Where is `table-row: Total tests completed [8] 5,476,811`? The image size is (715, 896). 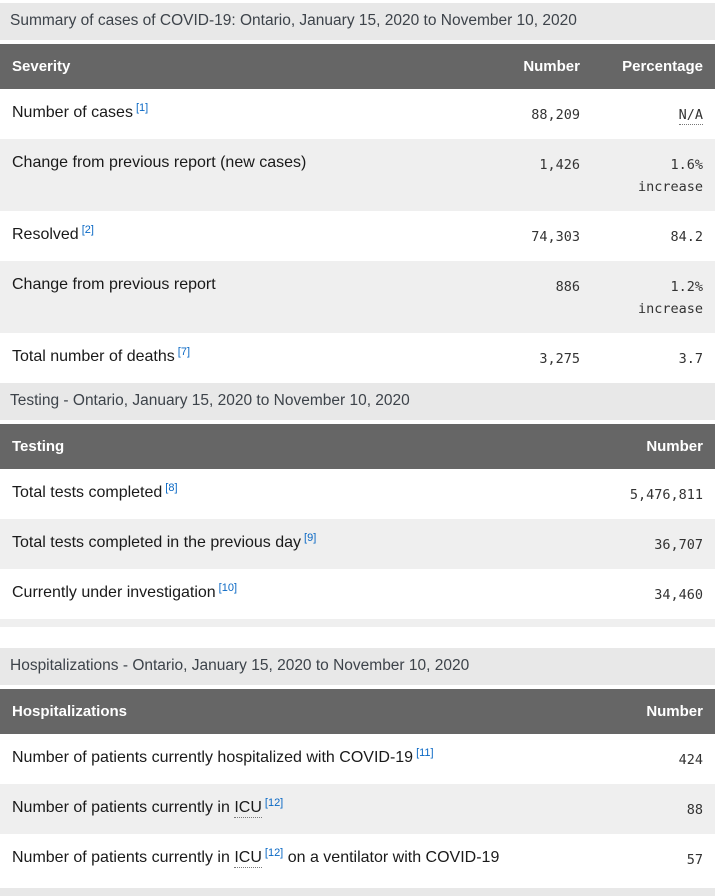
table-row: Total tests completed [8] 5,476,811 is located at coordinates (357, 494).